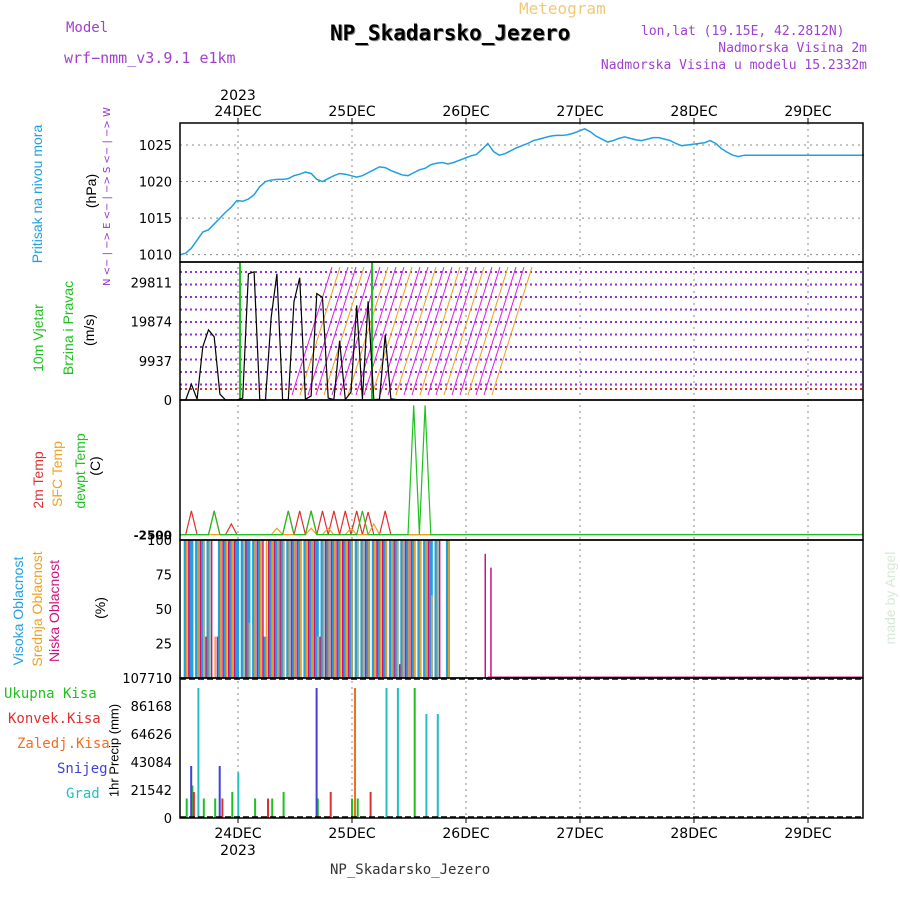 The image size is (900, 900). Describe the element at coordinates (87, 28) in the screenshot. I see `model-label: Model` at that location.